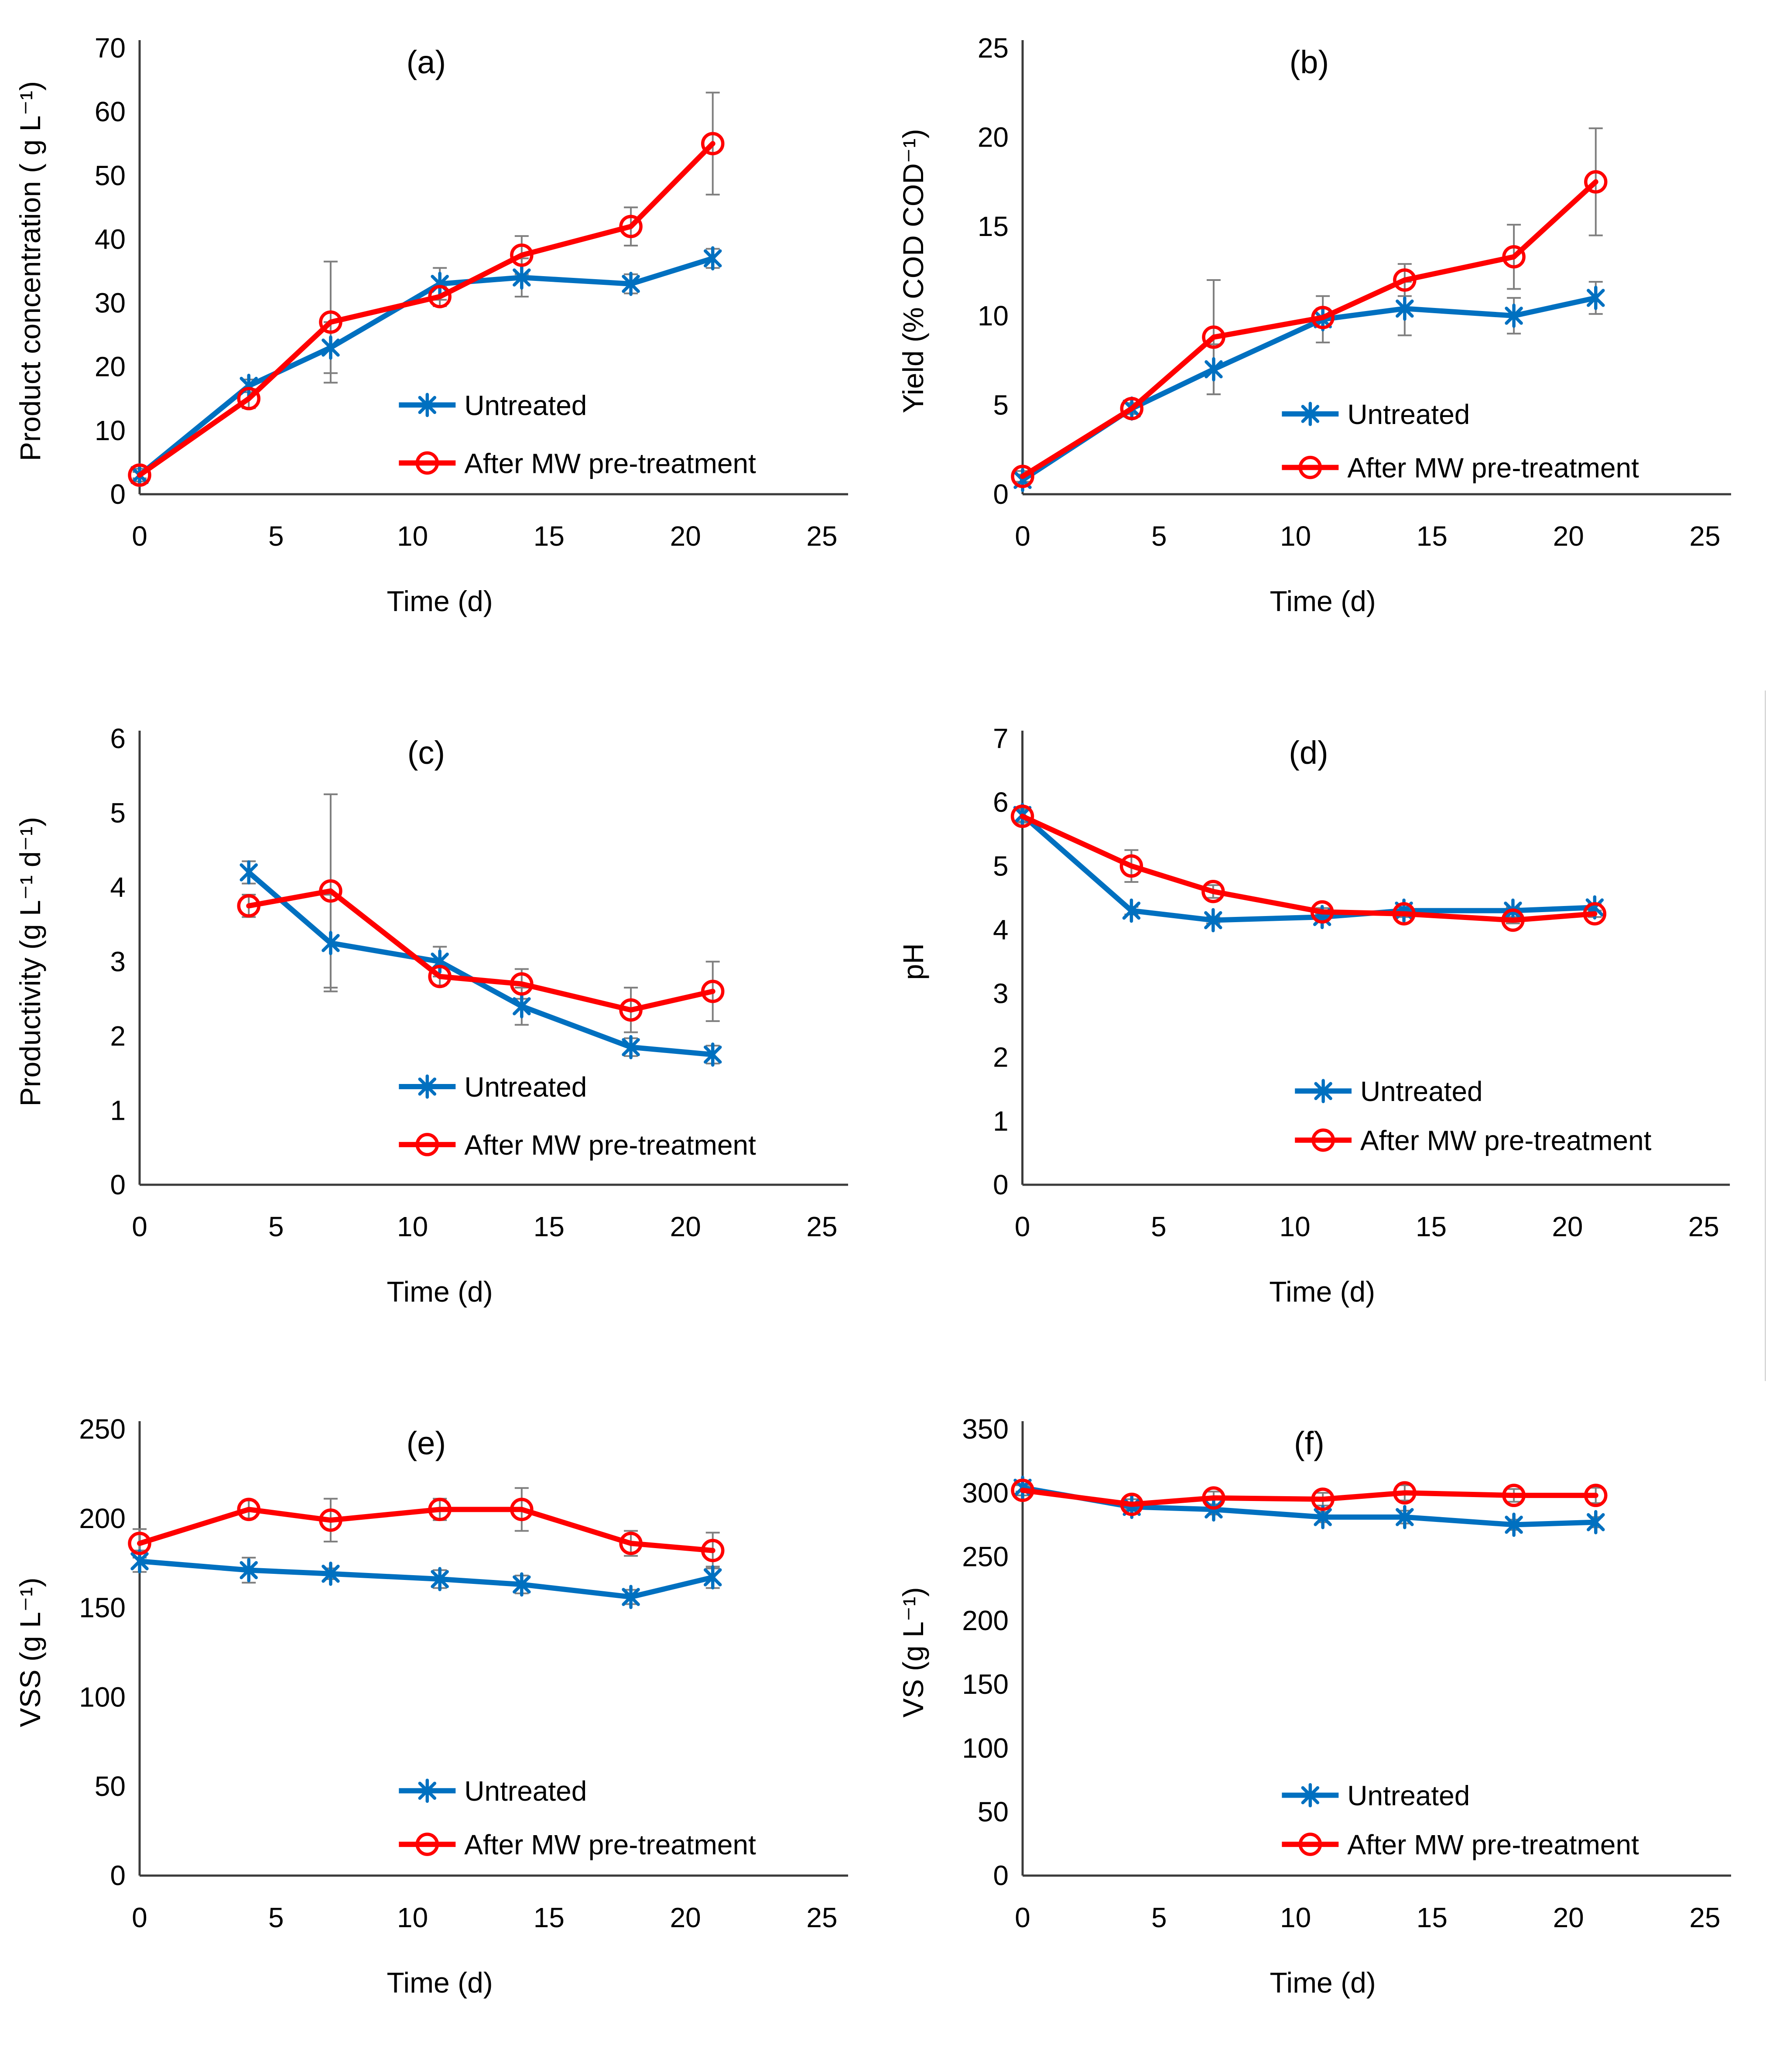 Image resolution: width=1766 pixels, height=2072 pixels. Describe the element at coordinates (525, 406) in the screenshot. I see `legend-label: Untreated` at that location.